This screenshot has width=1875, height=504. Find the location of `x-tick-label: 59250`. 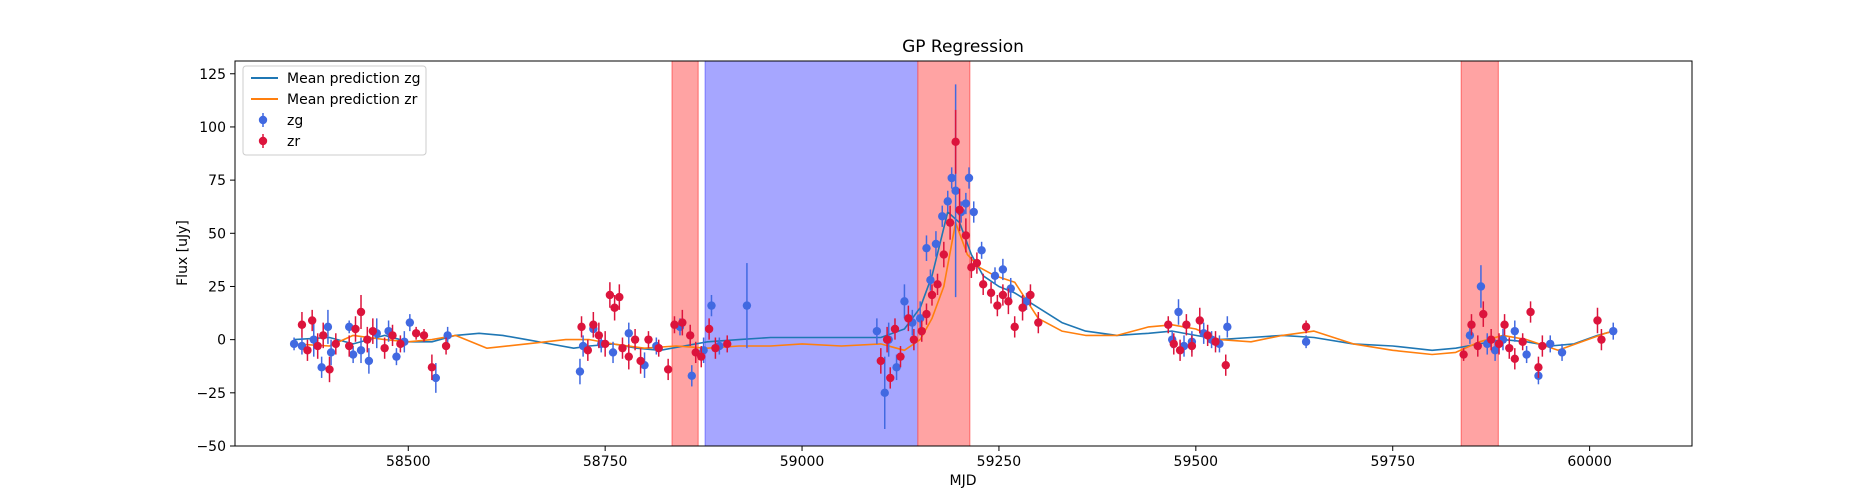

x-tick-label: 59250 is located at coordinates (999, 462).